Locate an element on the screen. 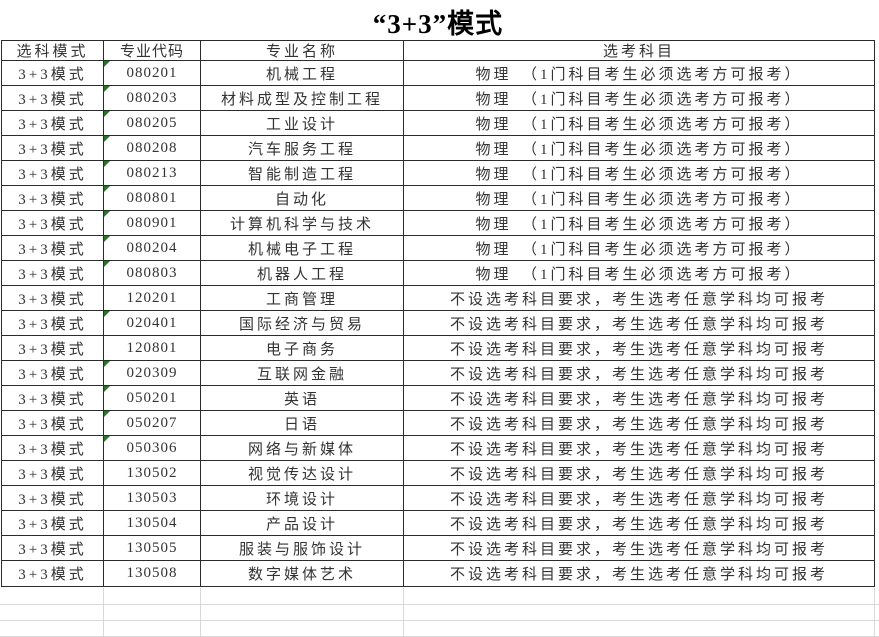 This screenshot has width=879, height=637. table-row: 3+3模式 120801 电子商务 不设选考科目要求，考生选考任意学科均可报考 is located at coordinates (438, 348).